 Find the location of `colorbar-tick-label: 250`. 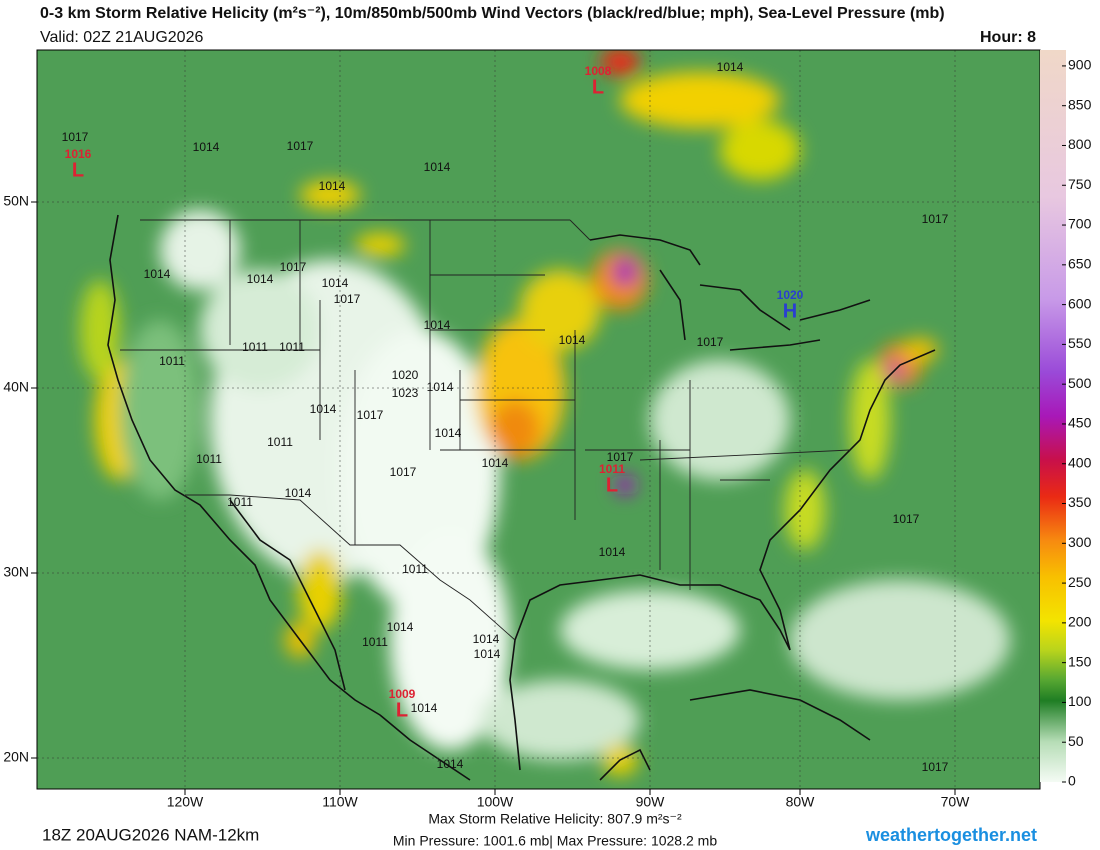

colorbar-tick-label: 250 is located at coordinates (1080, 582).